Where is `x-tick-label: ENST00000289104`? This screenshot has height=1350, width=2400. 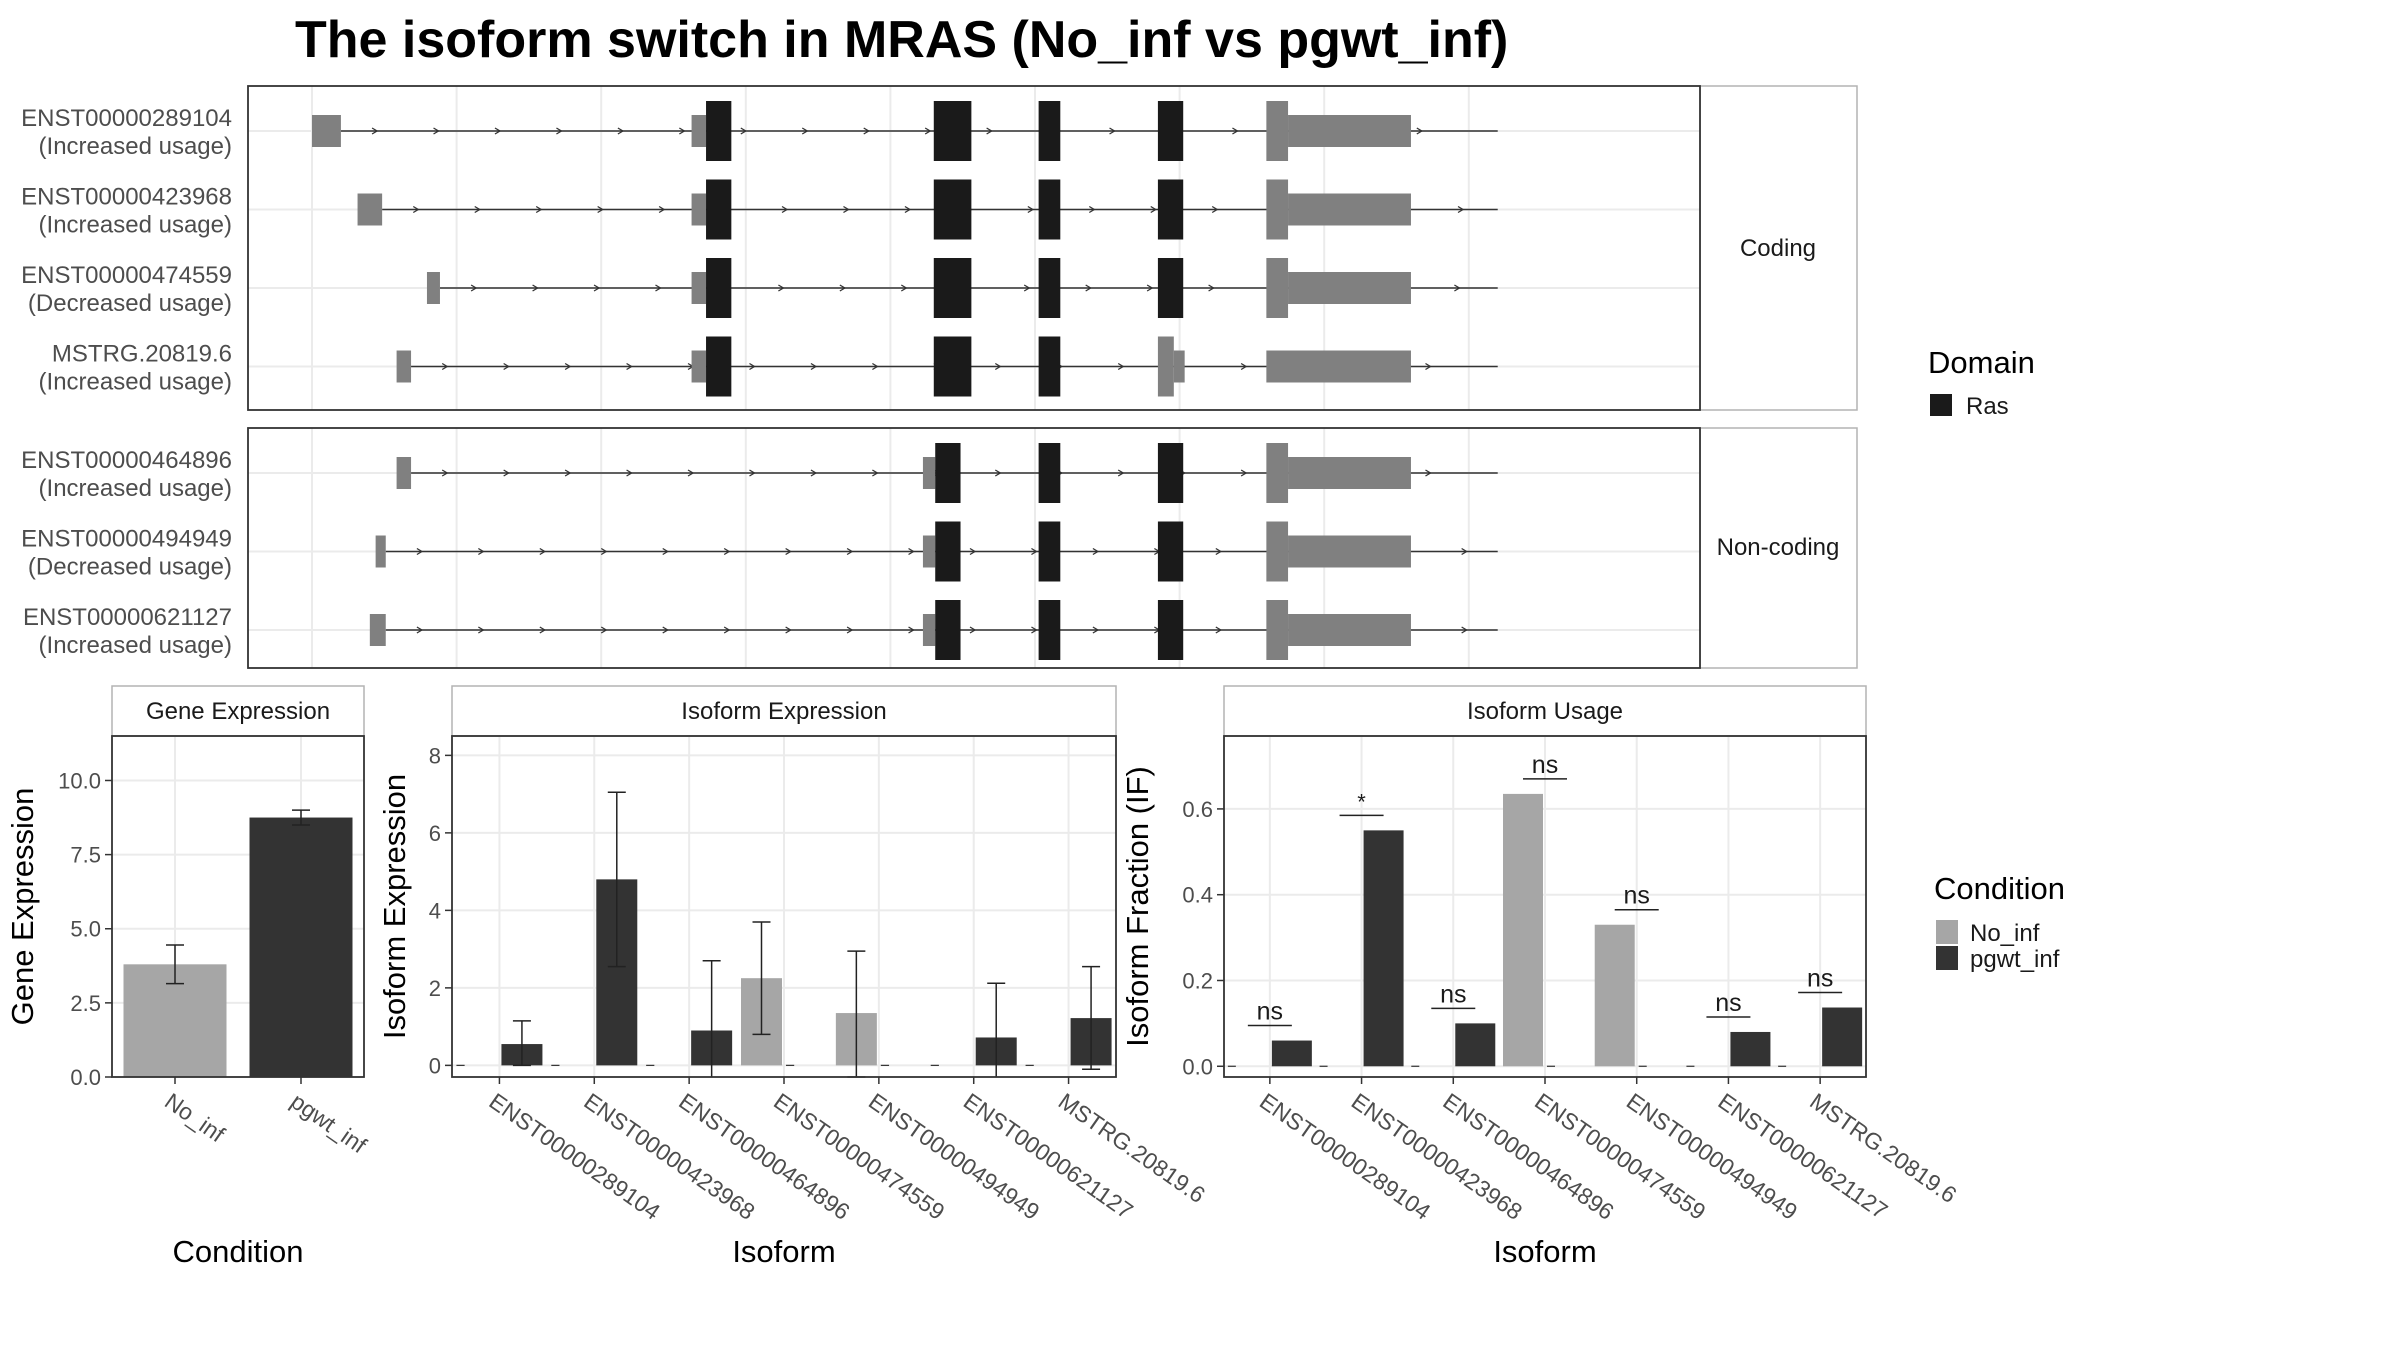 x-tick-label: ENST00000289104 is located at coordinates (1345, 1156).